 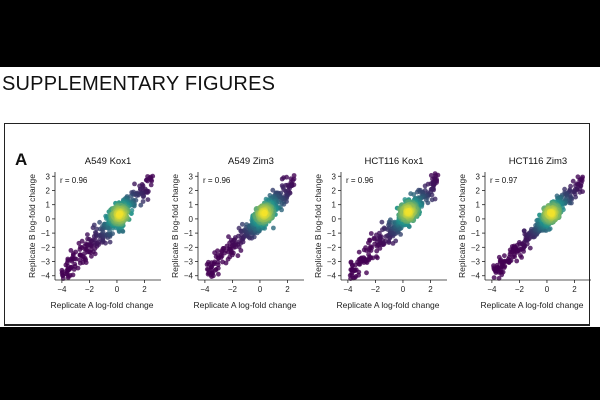 What do you see at coordinates (504, 180) in the screenshot?
I see `correlation-annotation: r = 0.97` at bounding box center [504, 180].